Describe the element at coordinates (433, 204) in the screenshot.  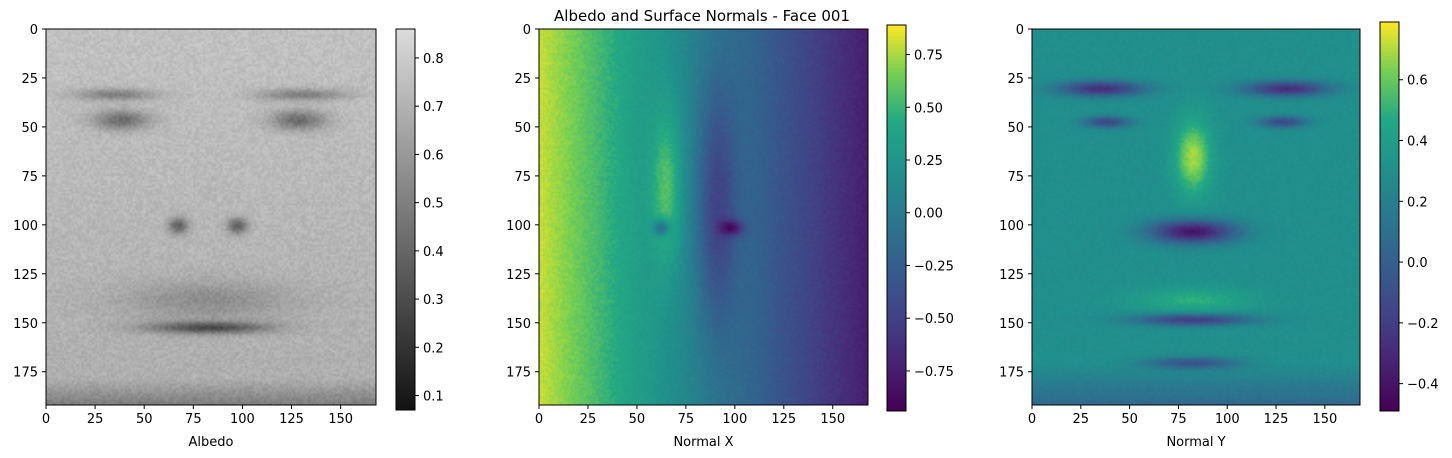
I see `colorbar-tick-label: 0.5` at that location.